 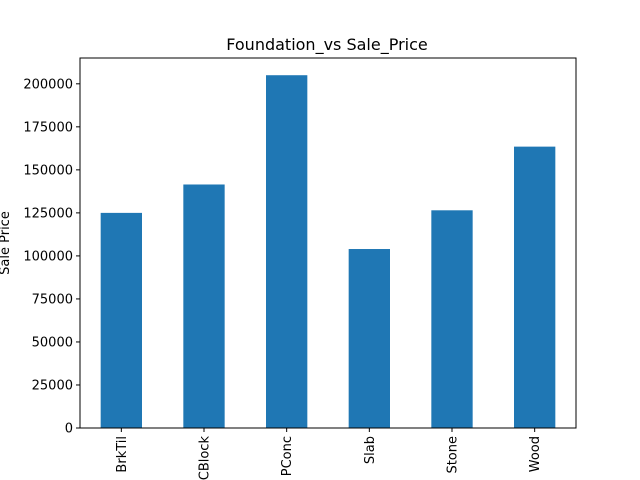 I want to click on x-tick-label: Slab, so click(x=370, y=450).